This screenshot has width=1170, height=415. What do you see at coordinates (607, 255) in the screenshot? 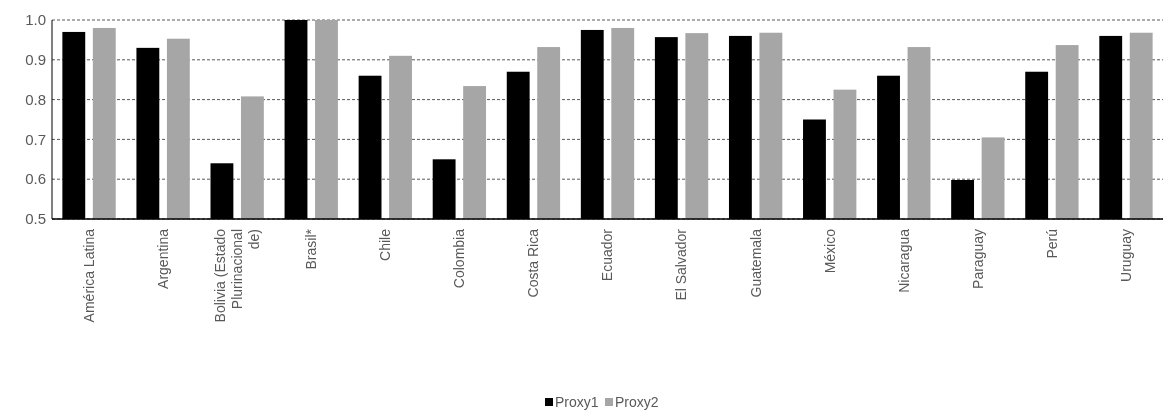
I see `x-tick-label: Ecuador` at bounding box center [607, 255].